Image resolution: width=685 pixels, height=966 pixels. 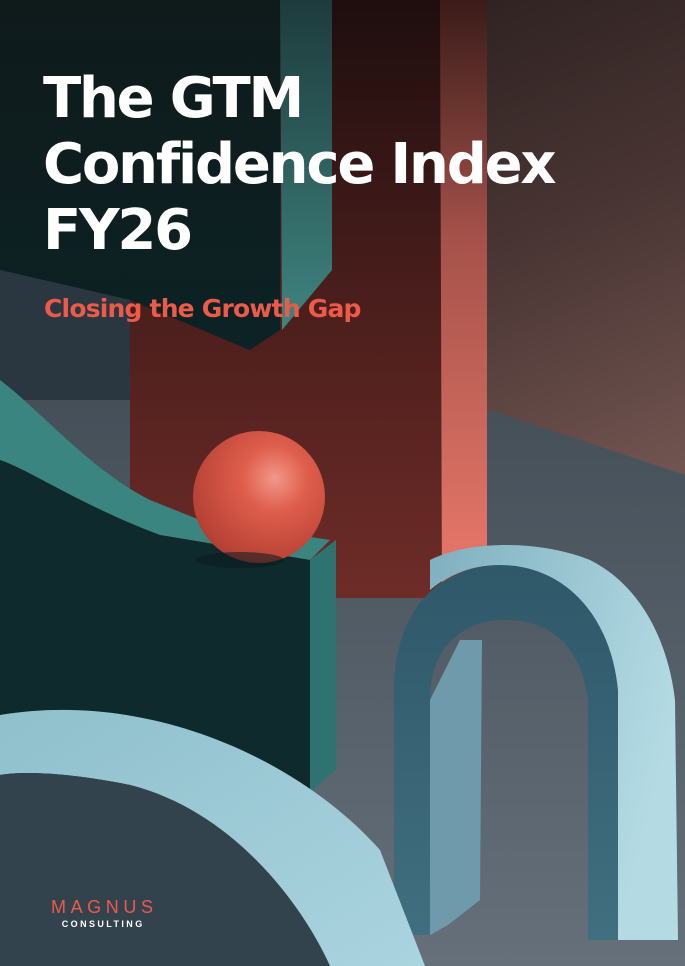 What do you see at coordinates (118, 230) in the screenshot?
I see `title-line-3: FY26` at bounding box center [118, 230].